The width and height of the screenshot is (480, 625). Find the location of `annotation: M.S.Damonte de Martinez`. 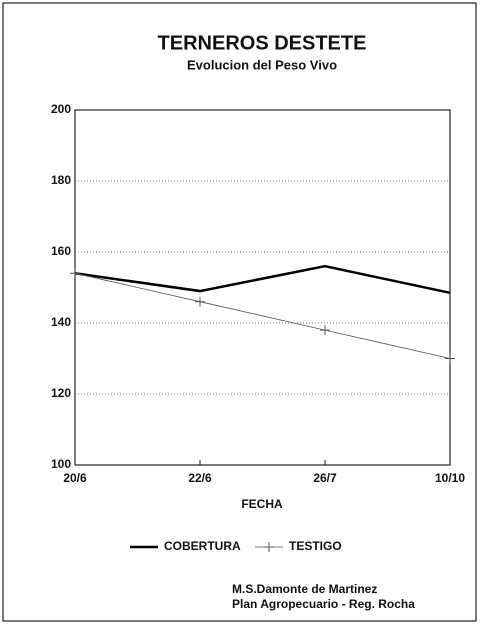

annotation: M.S.Damonte de Martinez is located at coordinates (304, 589).